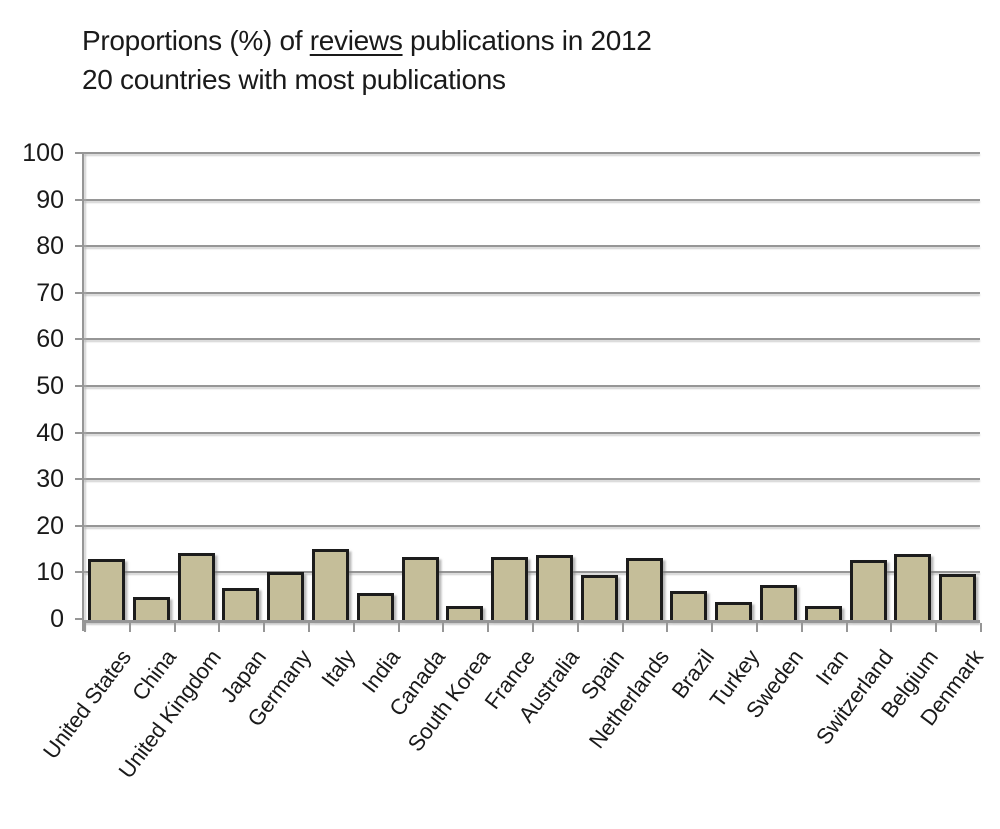  I want to click on bar-japan, so click(240, 604).